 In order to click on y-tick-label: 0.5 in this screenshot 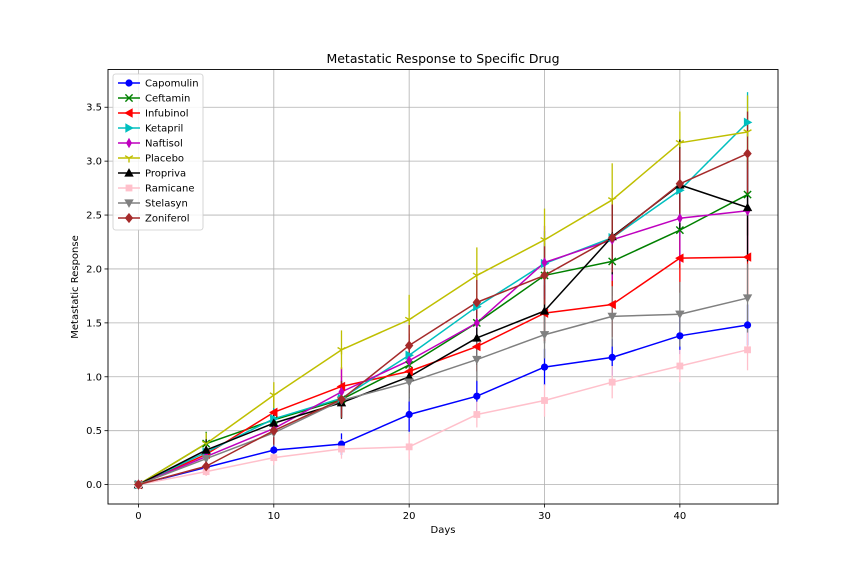, I will do `click(94, 431)`.